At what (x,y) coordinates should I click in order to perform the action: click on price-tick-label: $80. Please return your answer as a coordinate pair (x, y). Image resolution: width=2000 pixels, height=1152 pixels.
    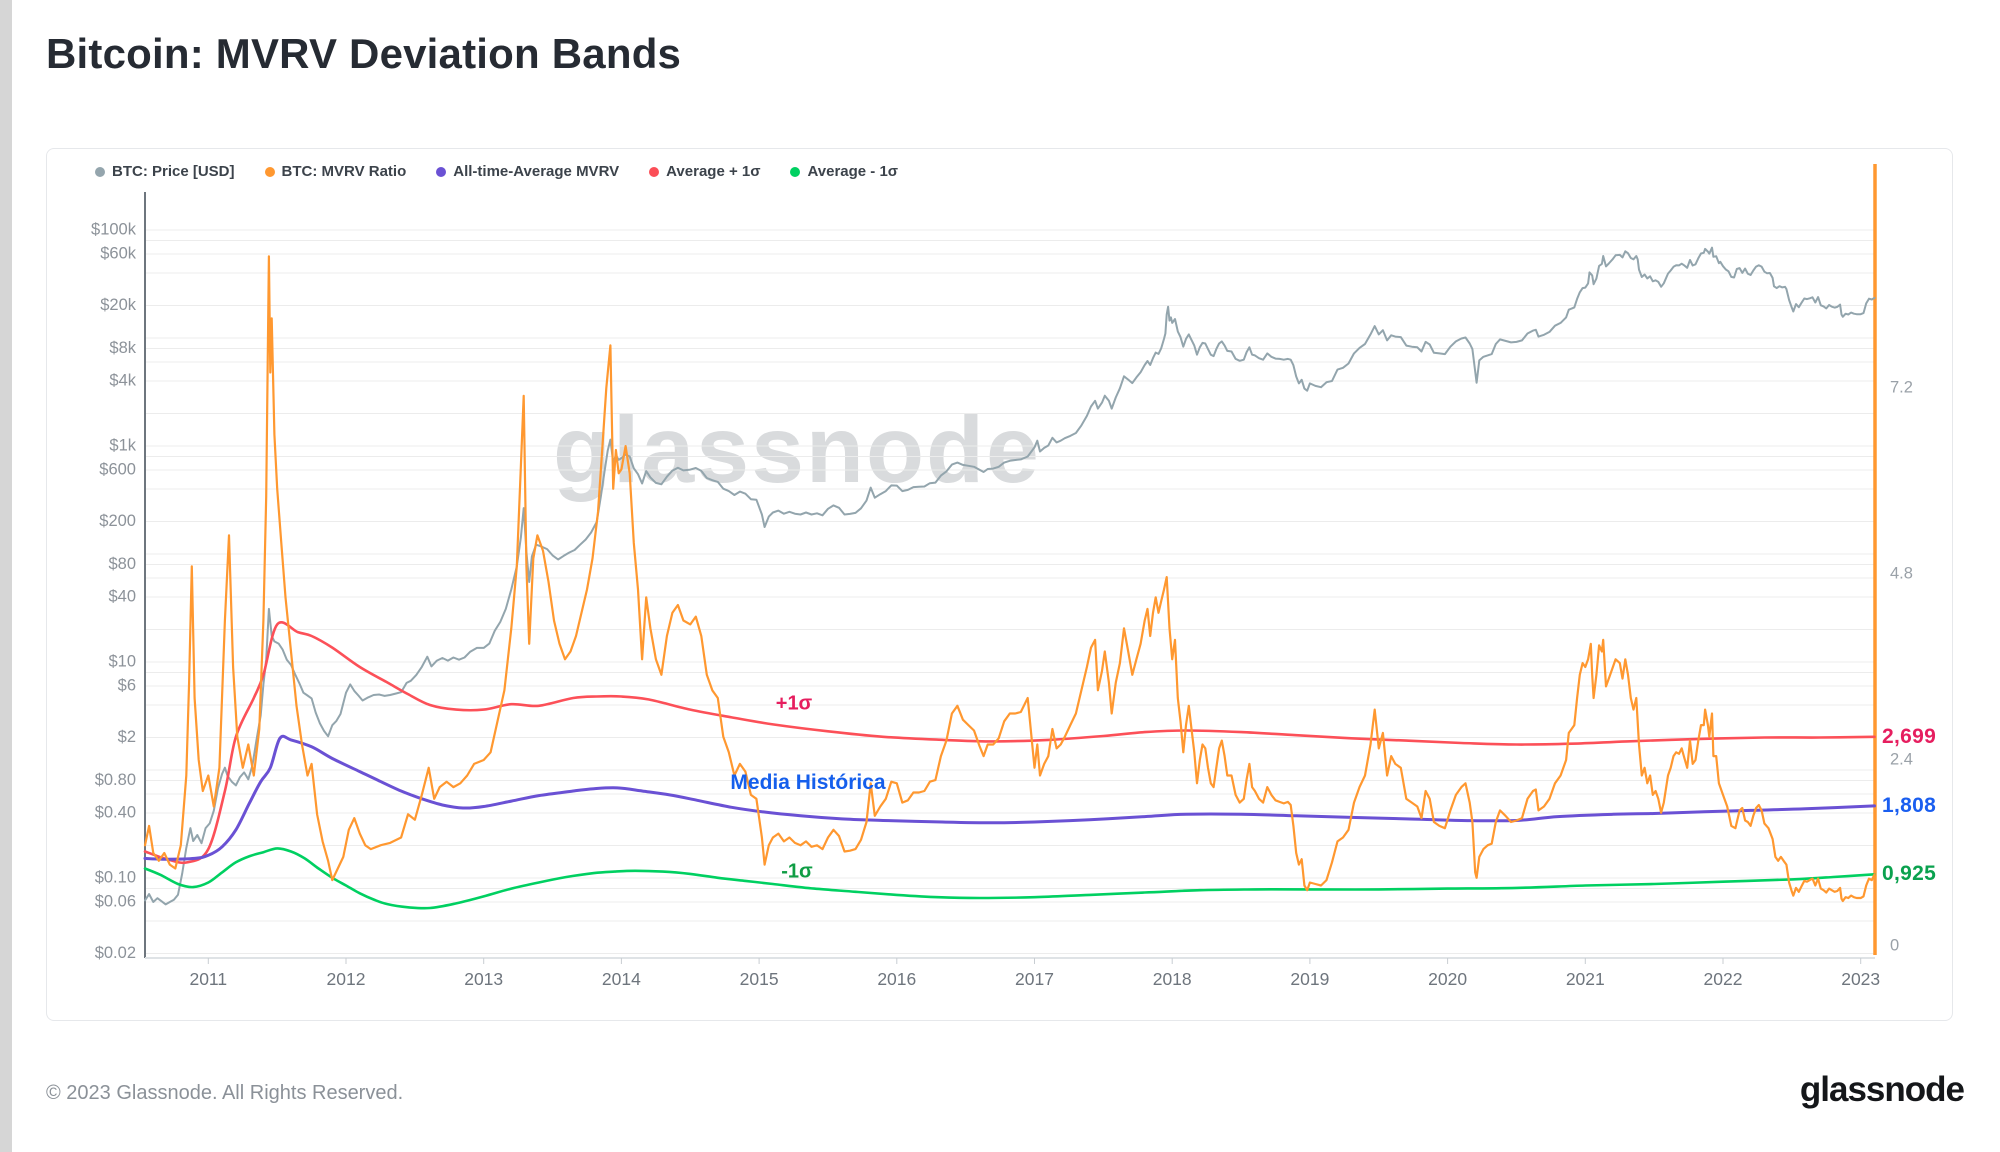
    Looking at the image, I should click on (122, 564).